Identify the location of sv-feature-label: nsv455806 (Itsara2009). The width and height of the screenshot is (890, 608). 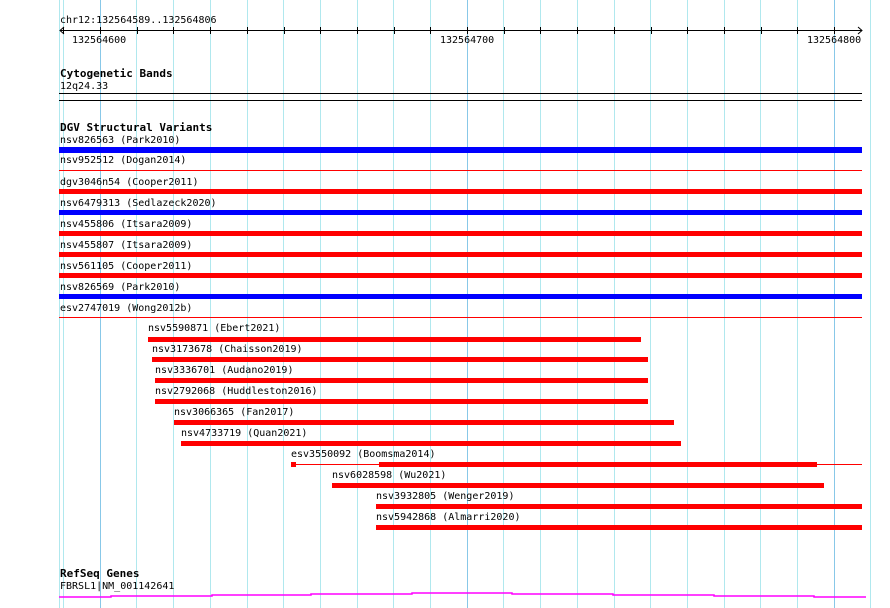
(126, 224).